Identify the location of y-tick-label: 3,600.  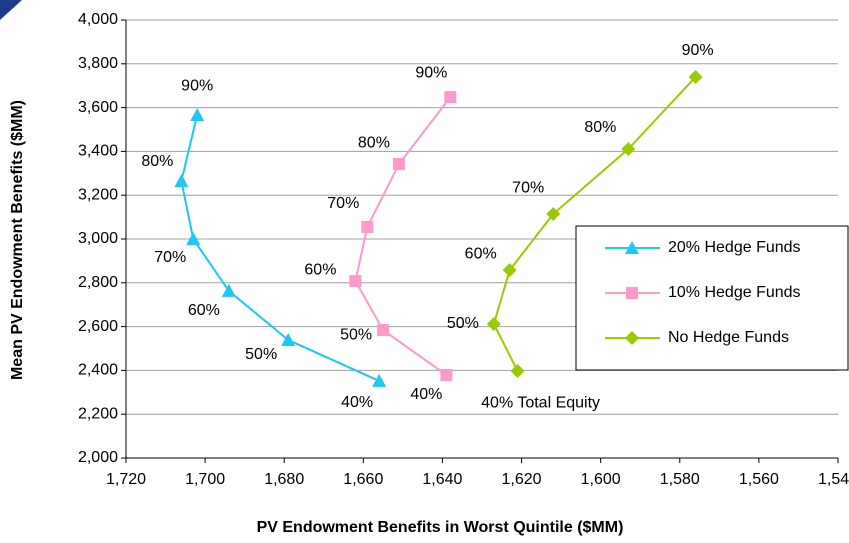
(98, 107).